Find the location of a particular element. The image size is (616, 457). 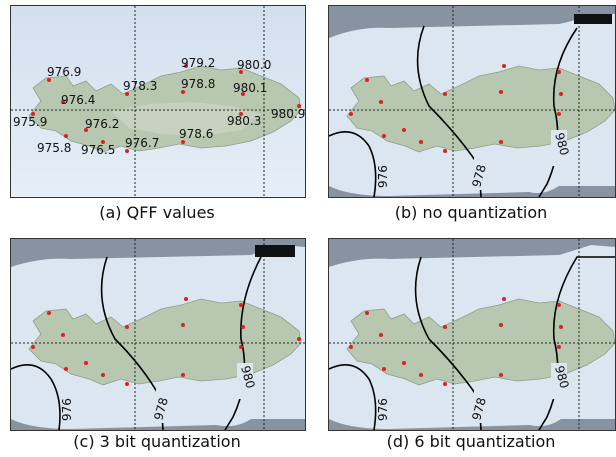

station-value-label: 975.9 is located at coordinates (30, 122).